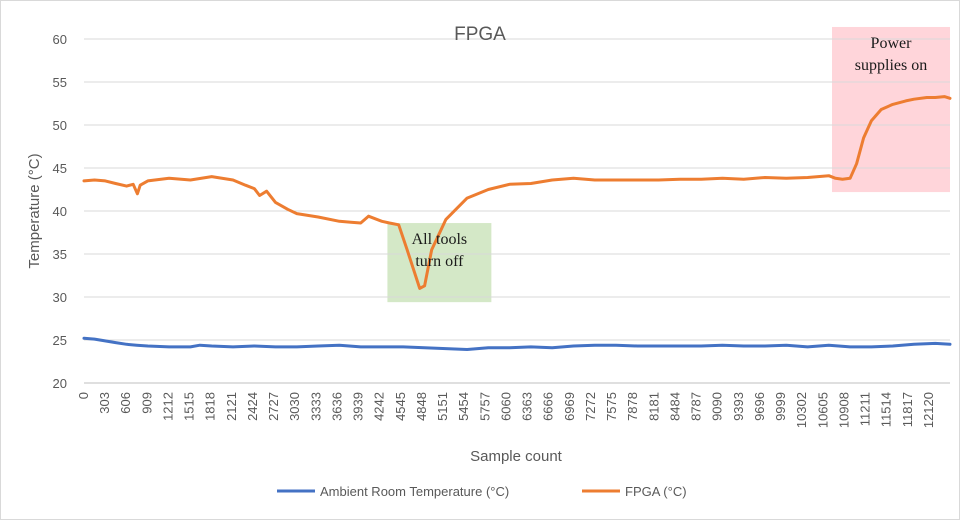 Image resolution: width=960 pixels, height=520 pixels. I want to click on x-tick-label: 909, so click(146, 403).